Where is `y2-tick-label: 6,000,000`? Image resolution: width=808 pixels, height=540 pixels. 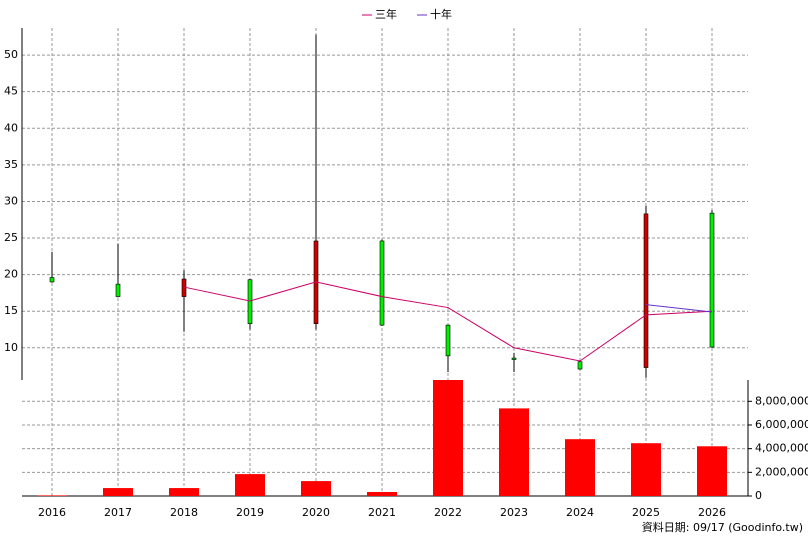
y2-tick-label: 6,000,000 is located at coordinates (781, 424).